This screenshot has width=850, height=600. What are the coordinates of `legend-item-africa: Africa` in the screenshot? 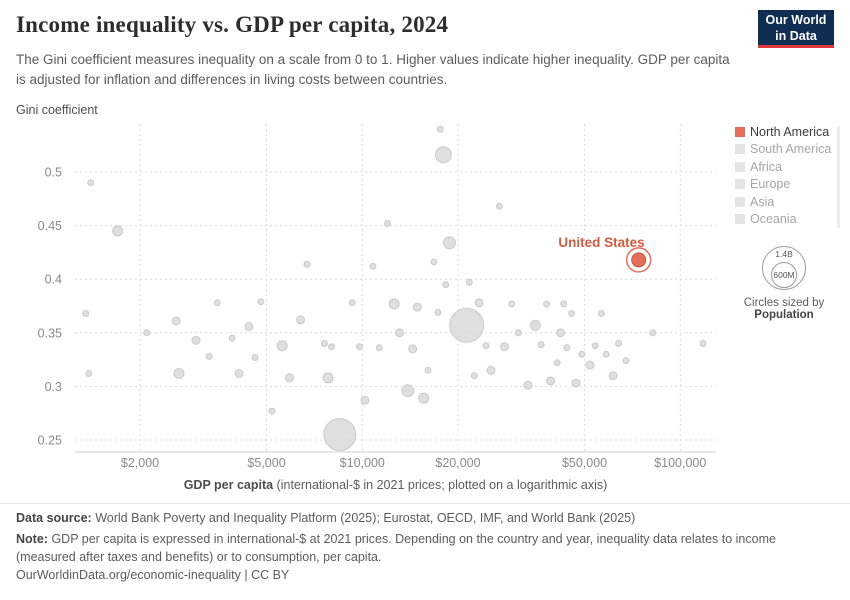 It's located at (787, 167).